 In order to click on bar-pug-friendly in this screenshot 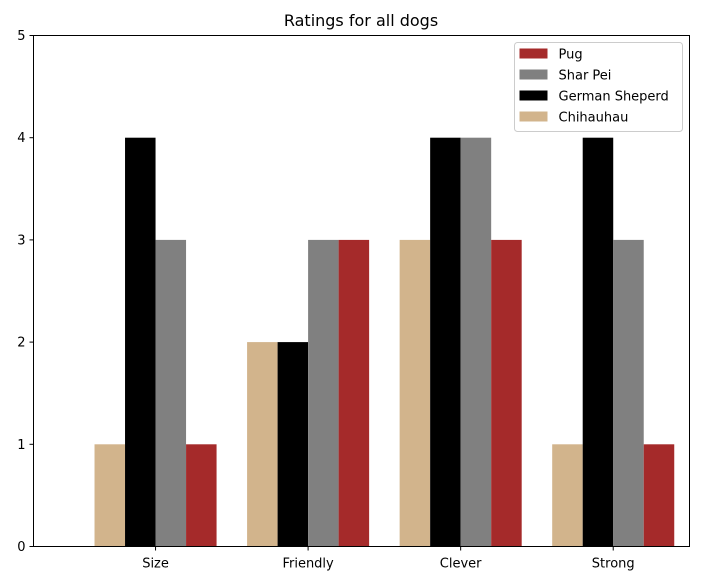, I will do `click(354, 393)`.